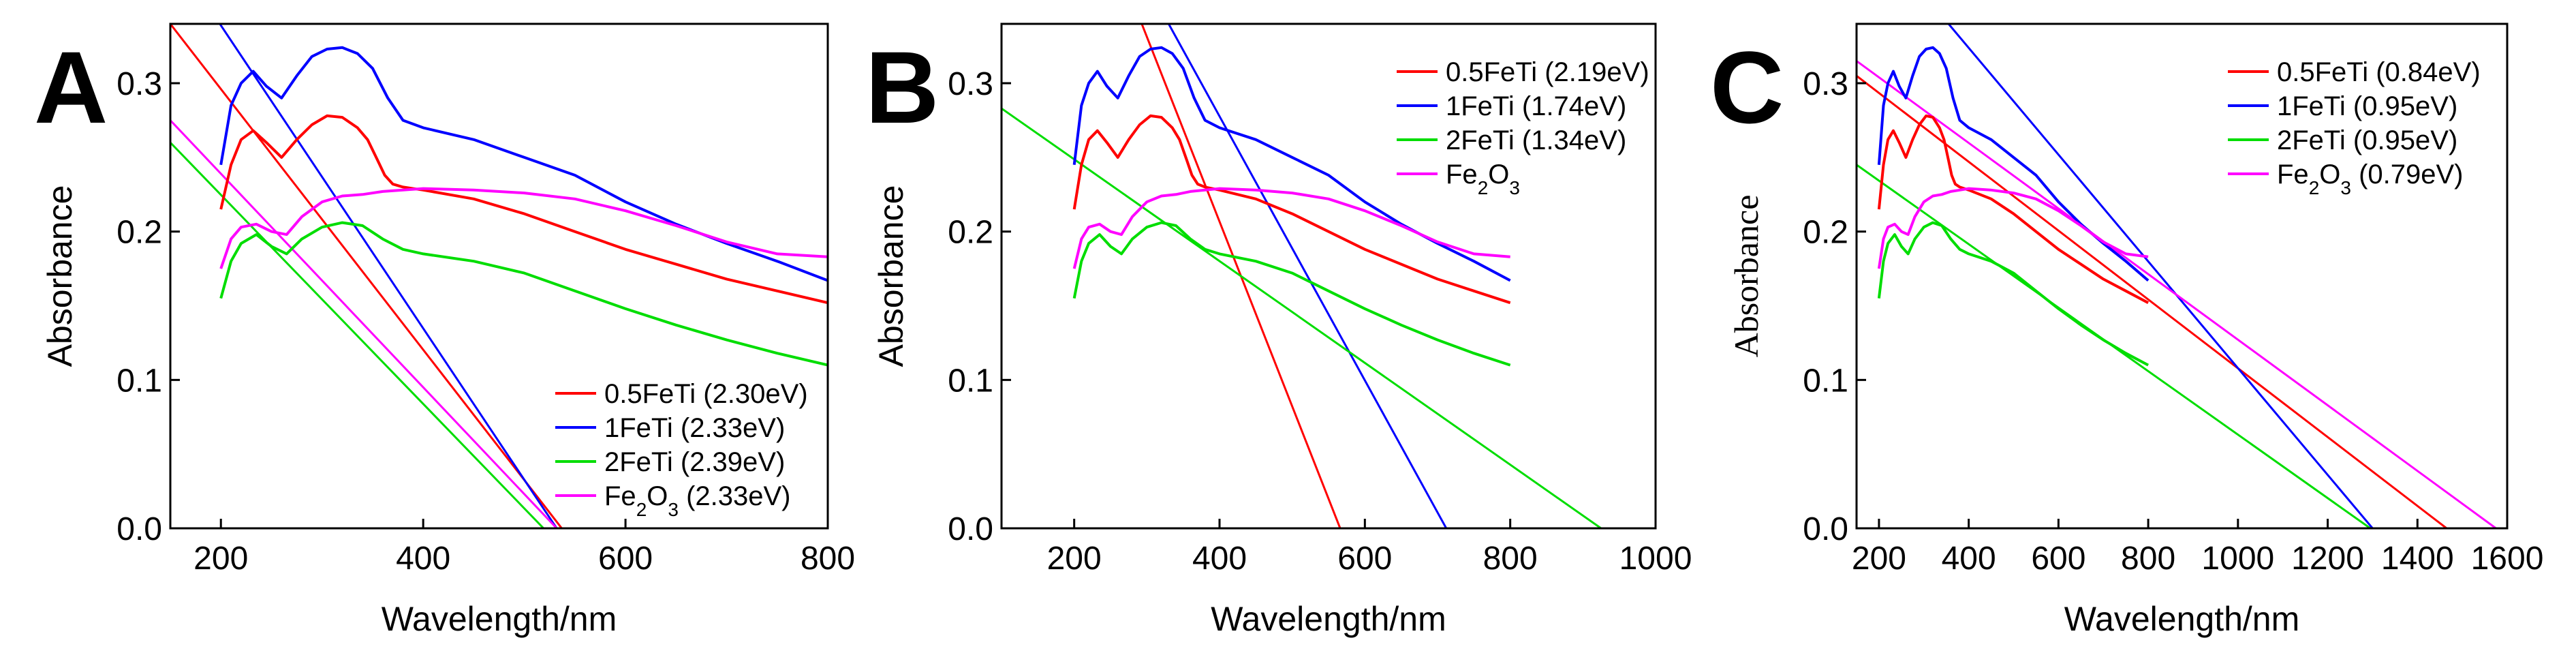 The height and width of the screenshot is (666, 2576). What do you see at coordinates (1747, 87) in the screenshot?
I see `panel-letter: C` at bounding box center [1747, 87].